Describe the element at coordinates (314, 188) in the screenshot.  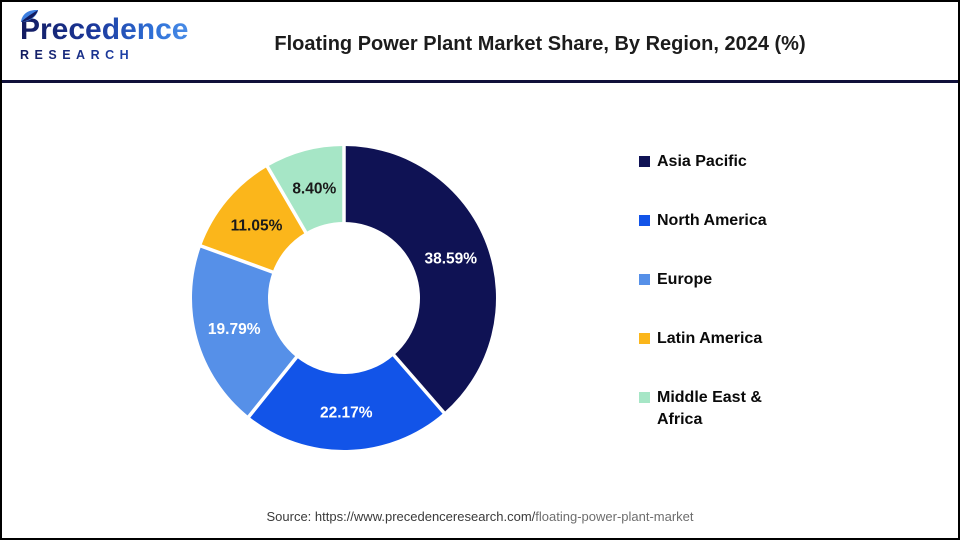
I see `slice-value-label-middle-east-africa: 8.40%` at that location.